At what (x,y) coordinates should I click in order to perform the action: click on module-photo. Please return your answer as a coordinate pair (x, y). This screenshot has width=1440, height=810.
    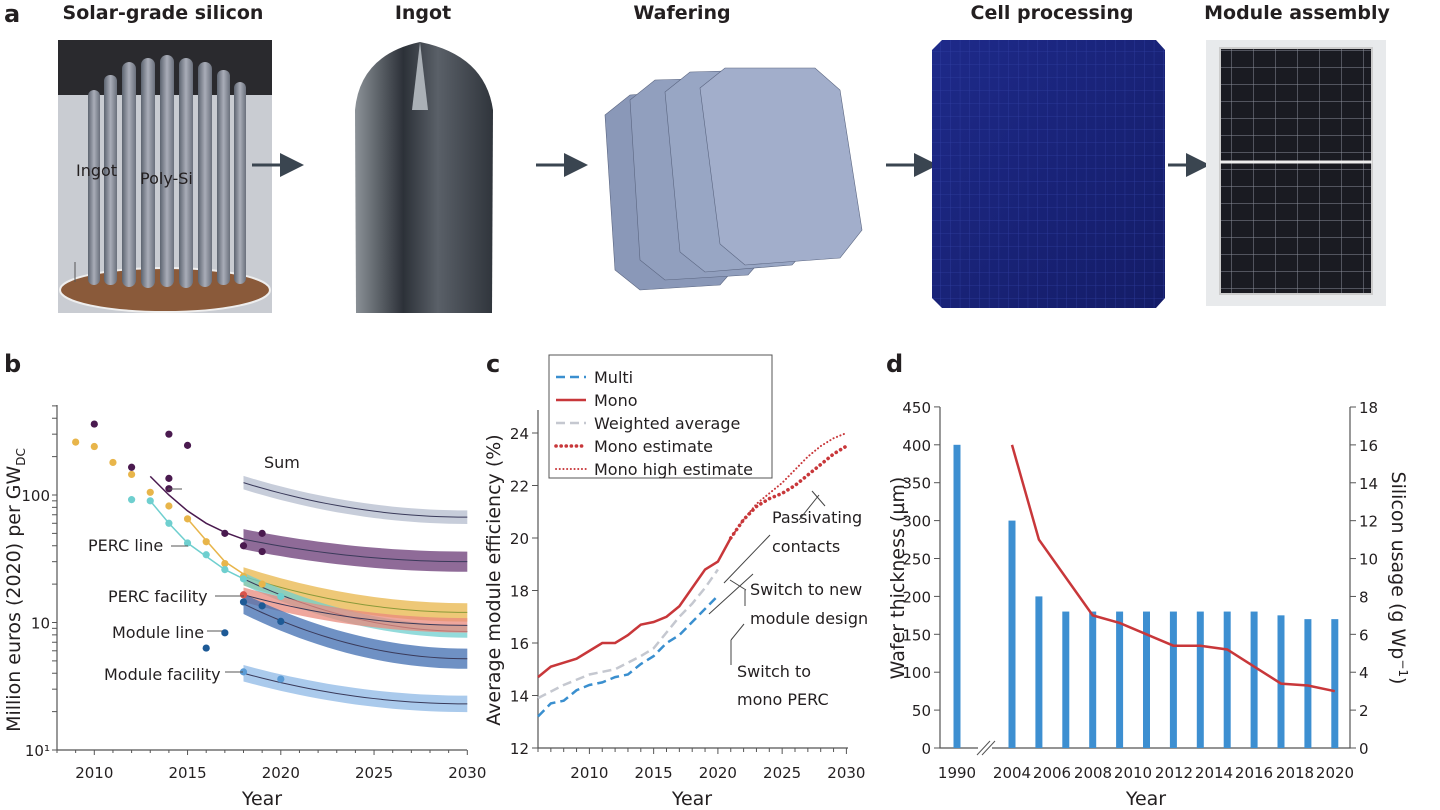
    Looking at the image, I should click on (1296, 173).